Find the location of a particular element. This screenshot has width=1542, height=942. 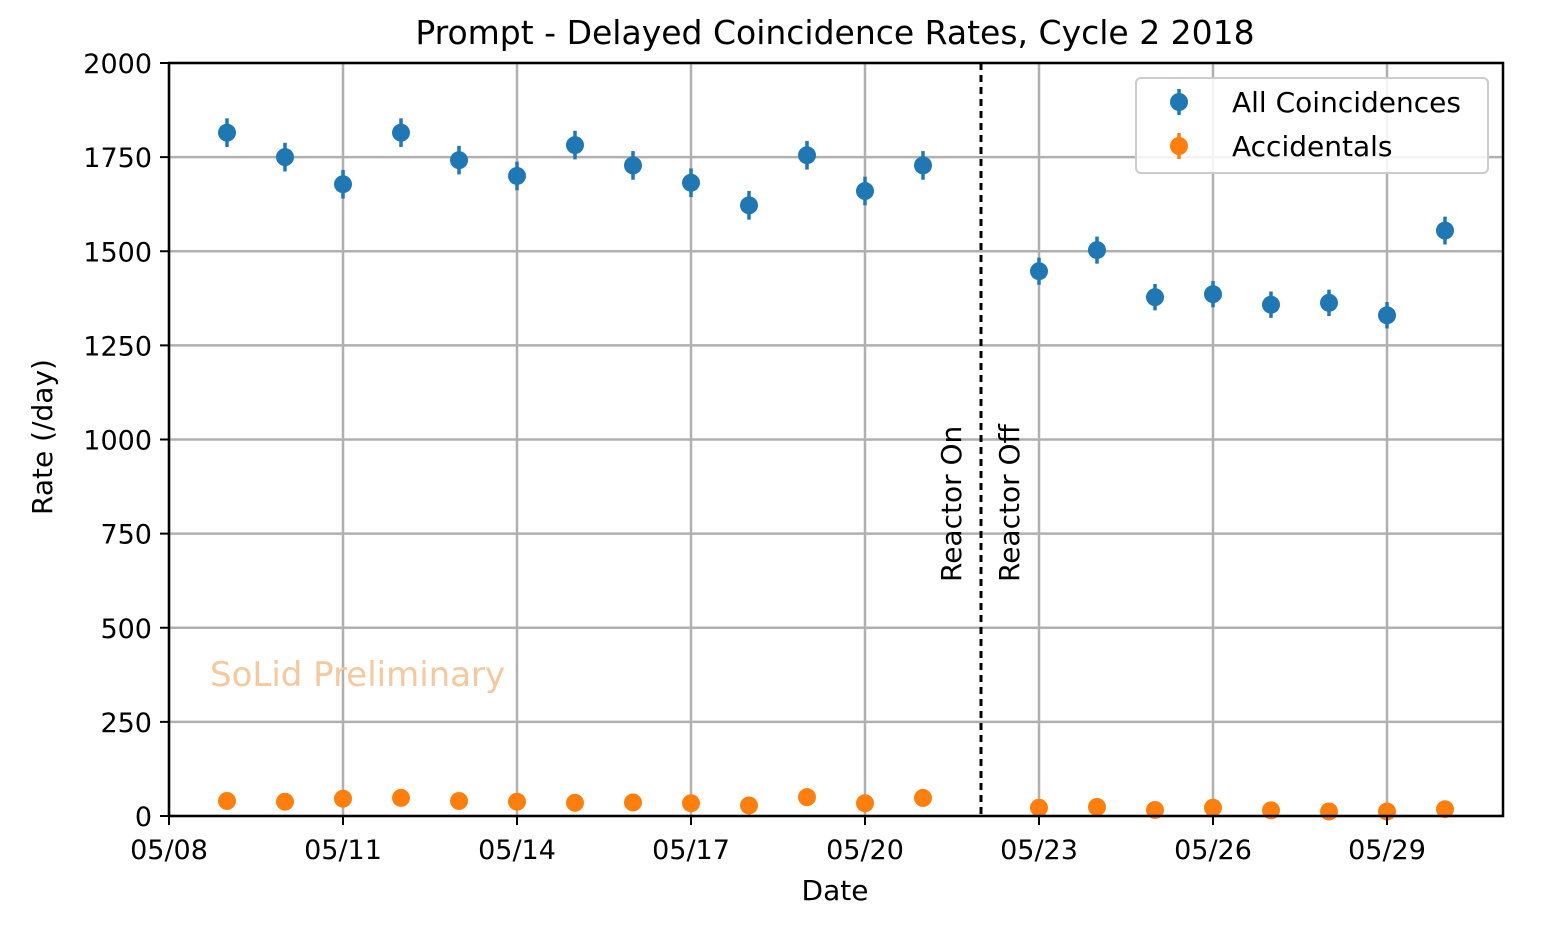

y-tick-label: 1000 is located at coordinates (117, 441).